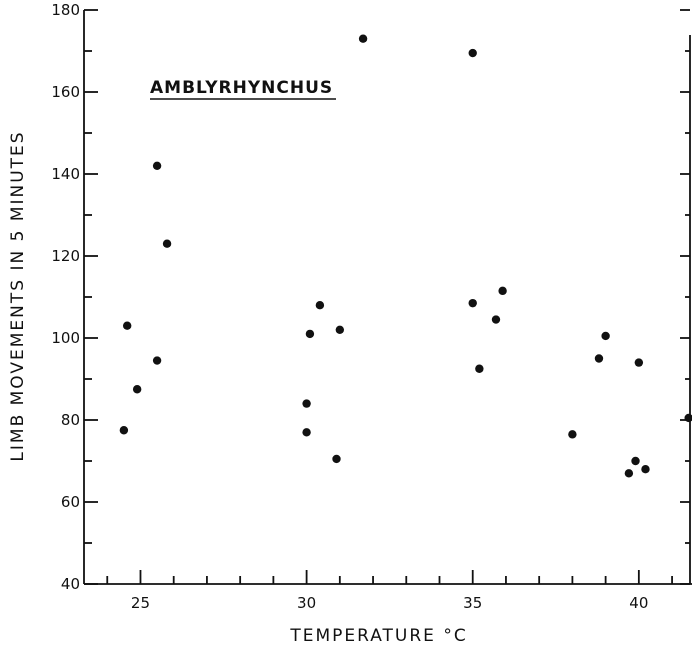 This screenshot has height=651, width=692. What do you see at coordinates (638, 603) in the screenshot?
I see `x-tick-label: 40` at bounding box center [638, 603].